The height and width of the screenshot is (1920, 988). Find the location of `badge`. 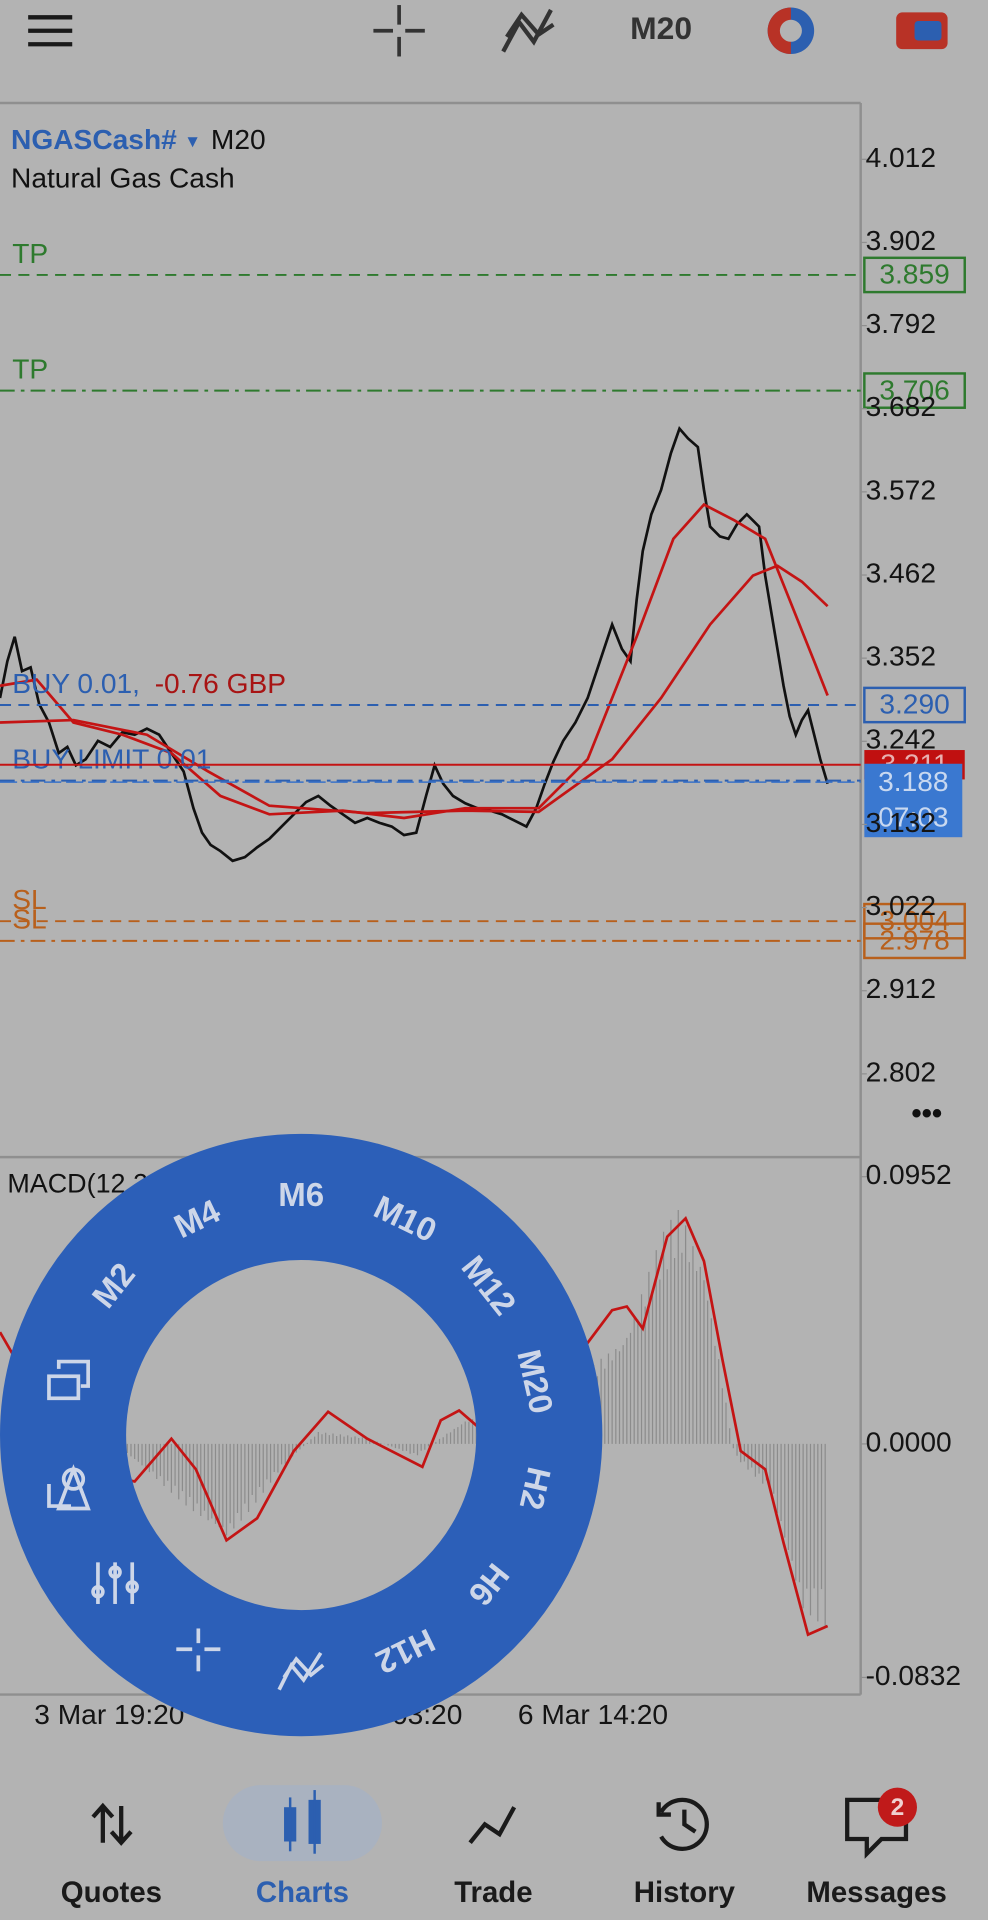

badge is located at coordinates (897, 1807).